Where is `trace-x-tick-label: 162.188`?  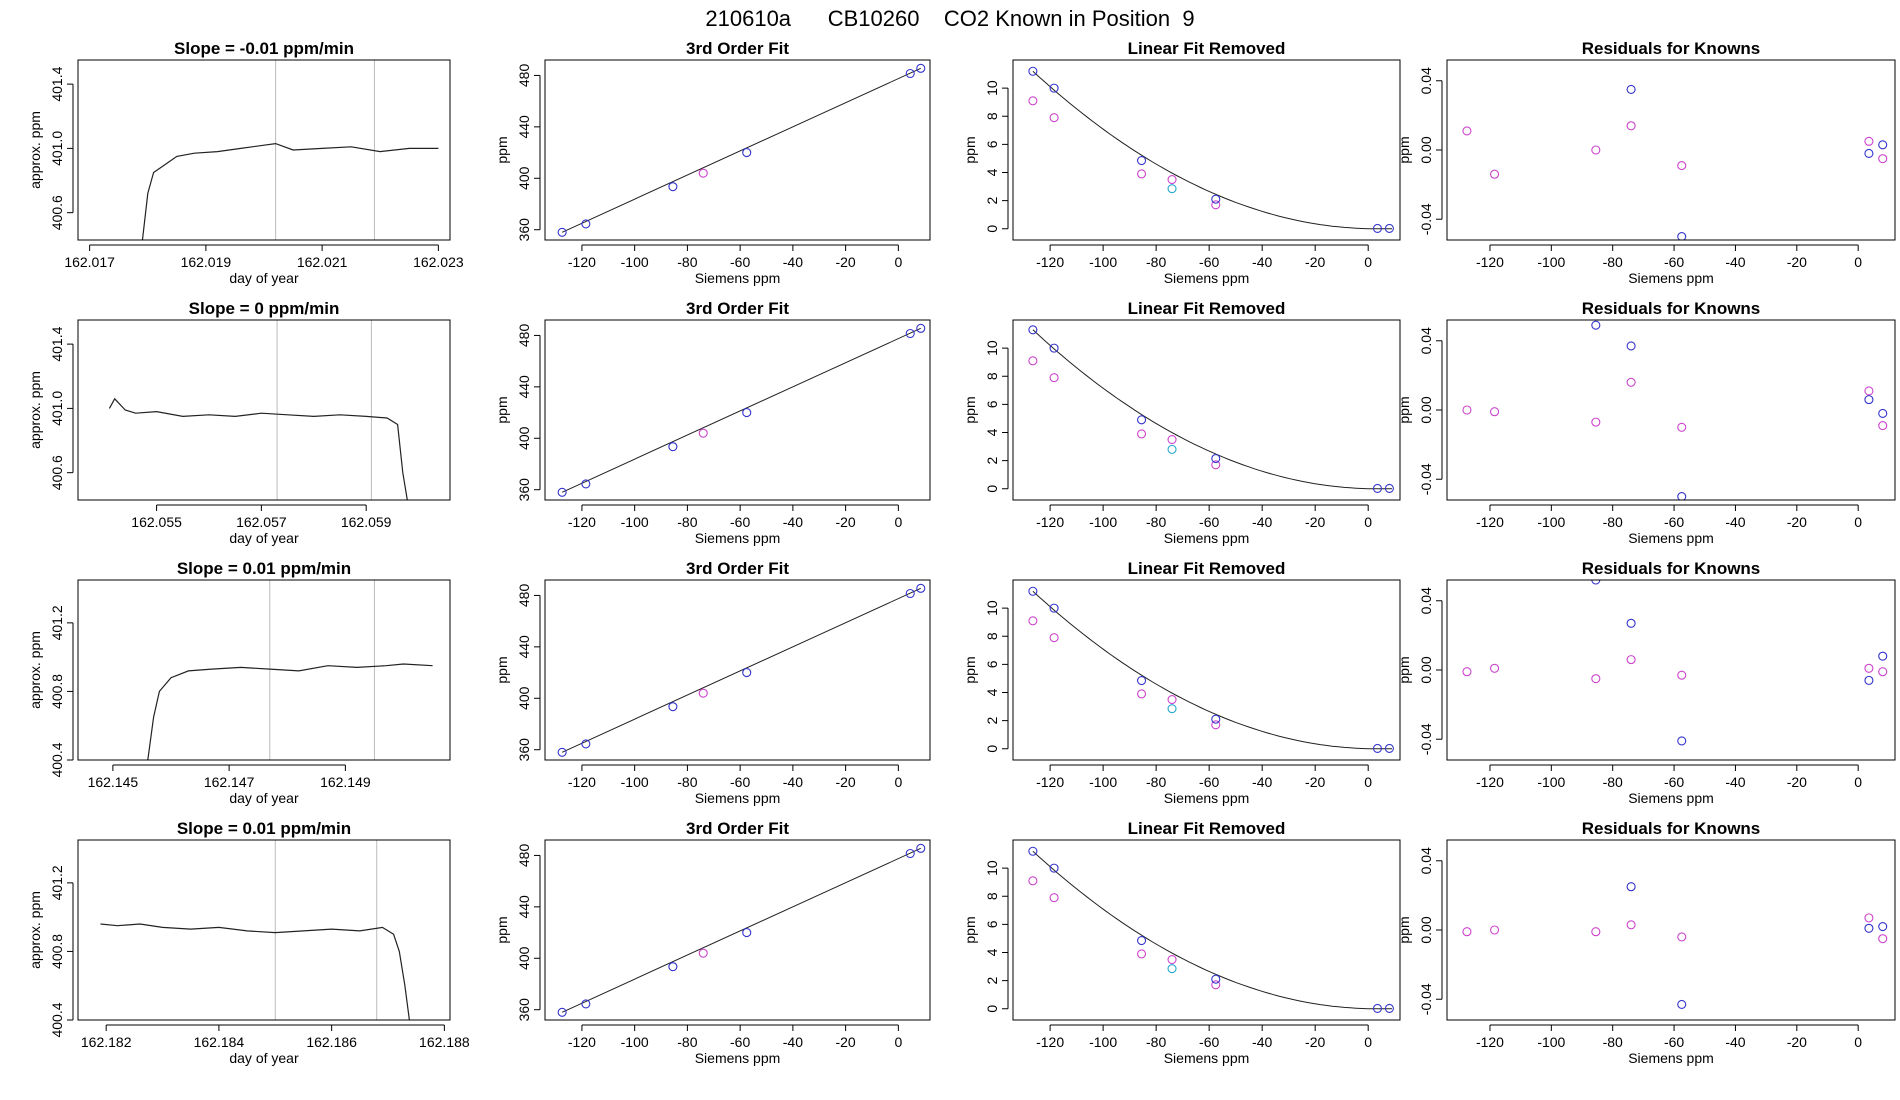 trace-x-tick-label: 162.188 is located at coordinates (444, 1042).